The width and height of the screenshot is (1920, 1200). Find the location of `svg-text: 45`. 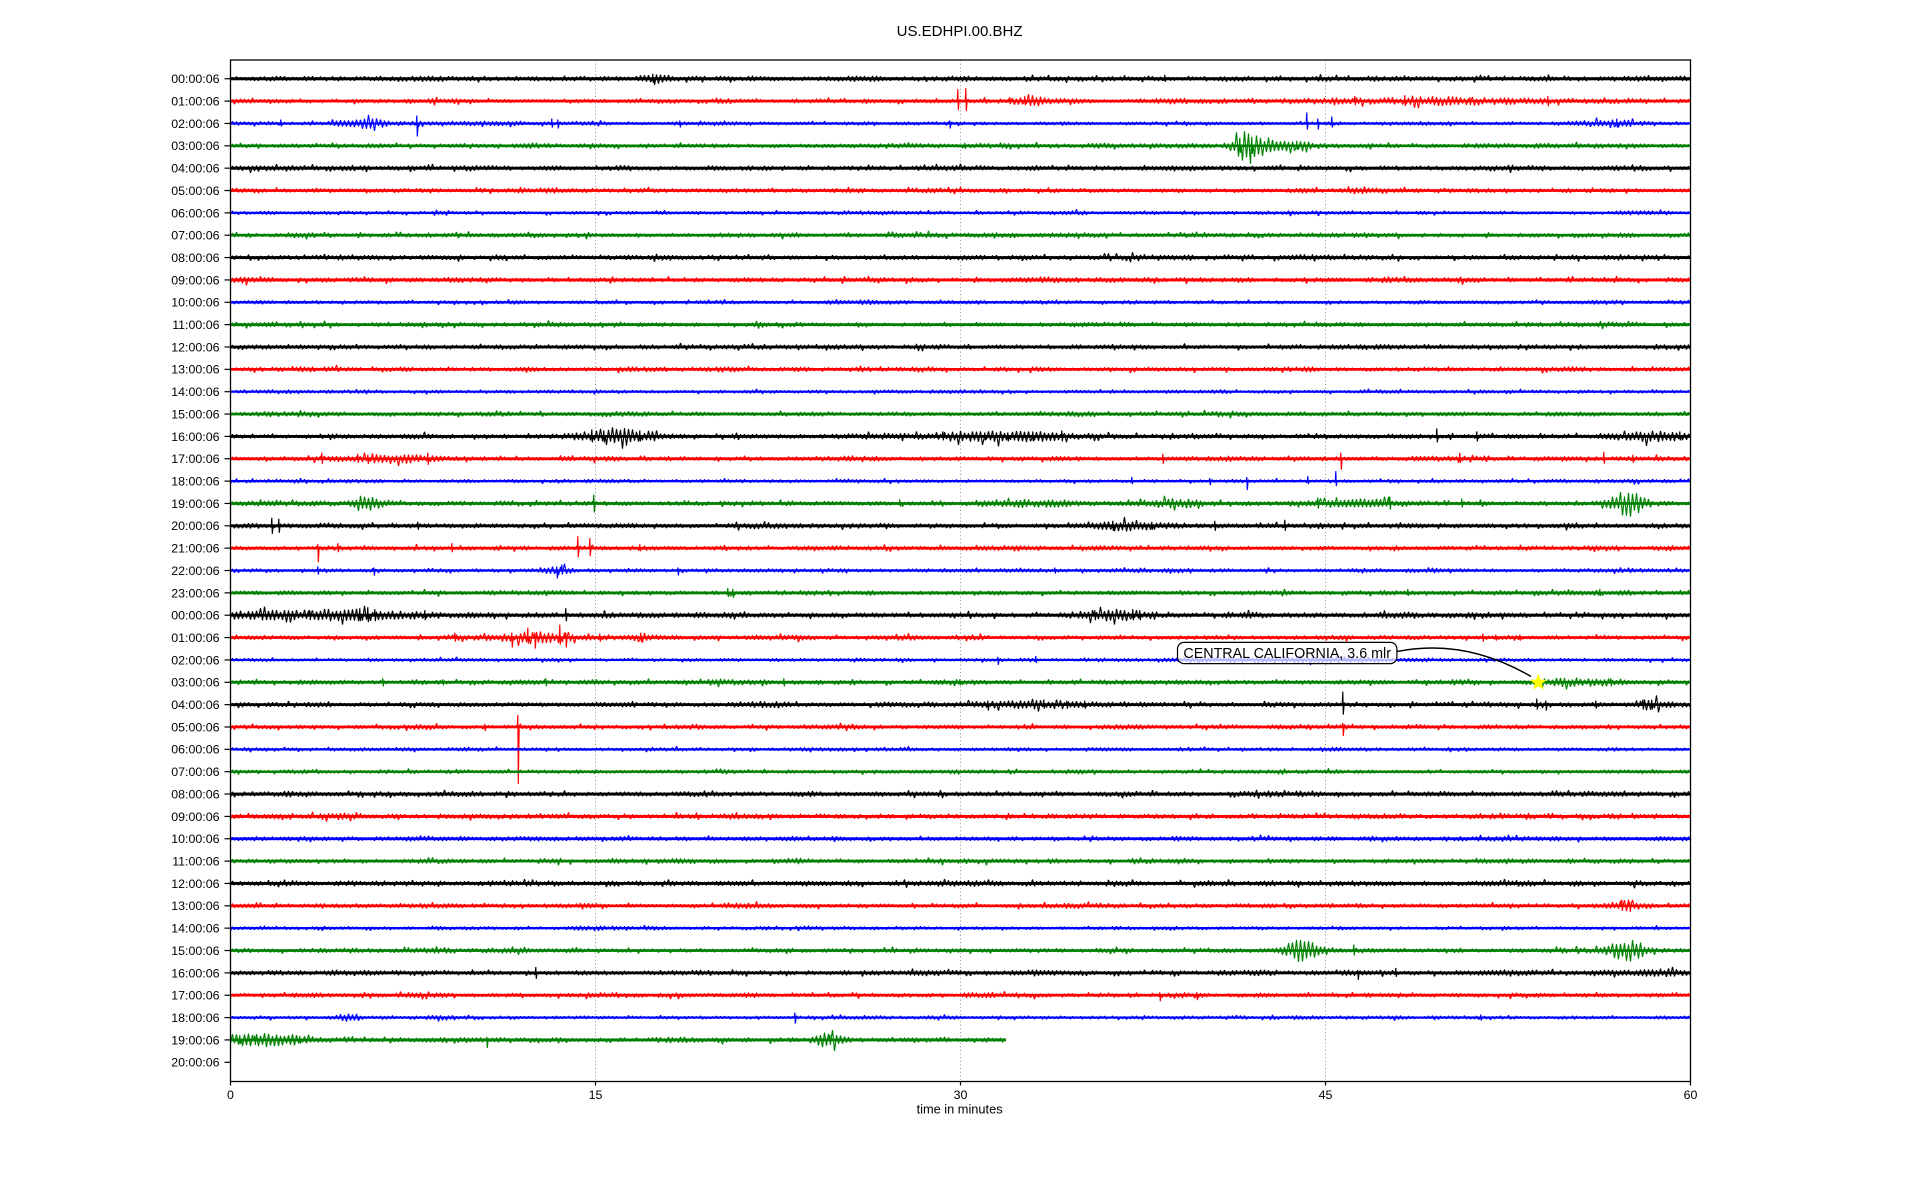

svg-text: 45 is located at coordinates (1326, 1095).